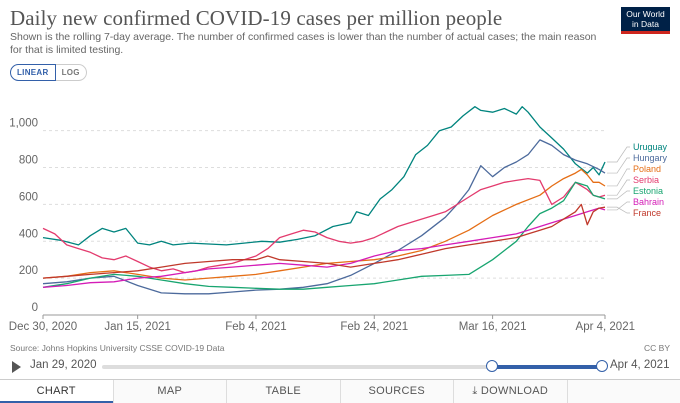  I want to click on log-button: LOG, so click(71, 72).